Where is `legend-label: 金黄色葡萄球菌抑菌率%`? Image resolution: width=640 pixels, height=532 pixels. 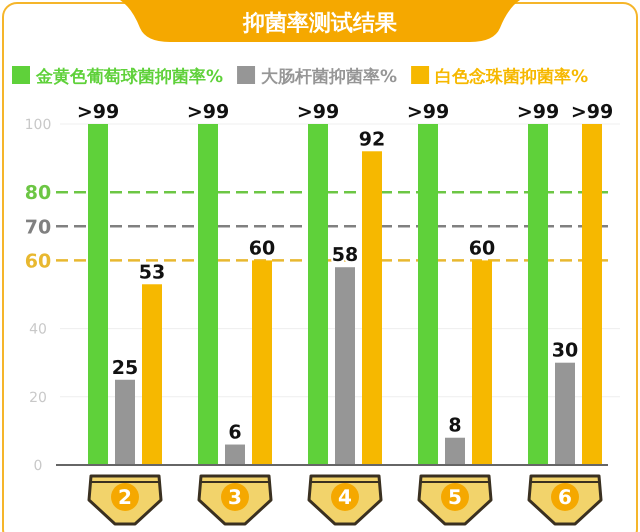
legend-label: 金黄色葡萄球菌抑菌率% is located at coordinates (129, 77).